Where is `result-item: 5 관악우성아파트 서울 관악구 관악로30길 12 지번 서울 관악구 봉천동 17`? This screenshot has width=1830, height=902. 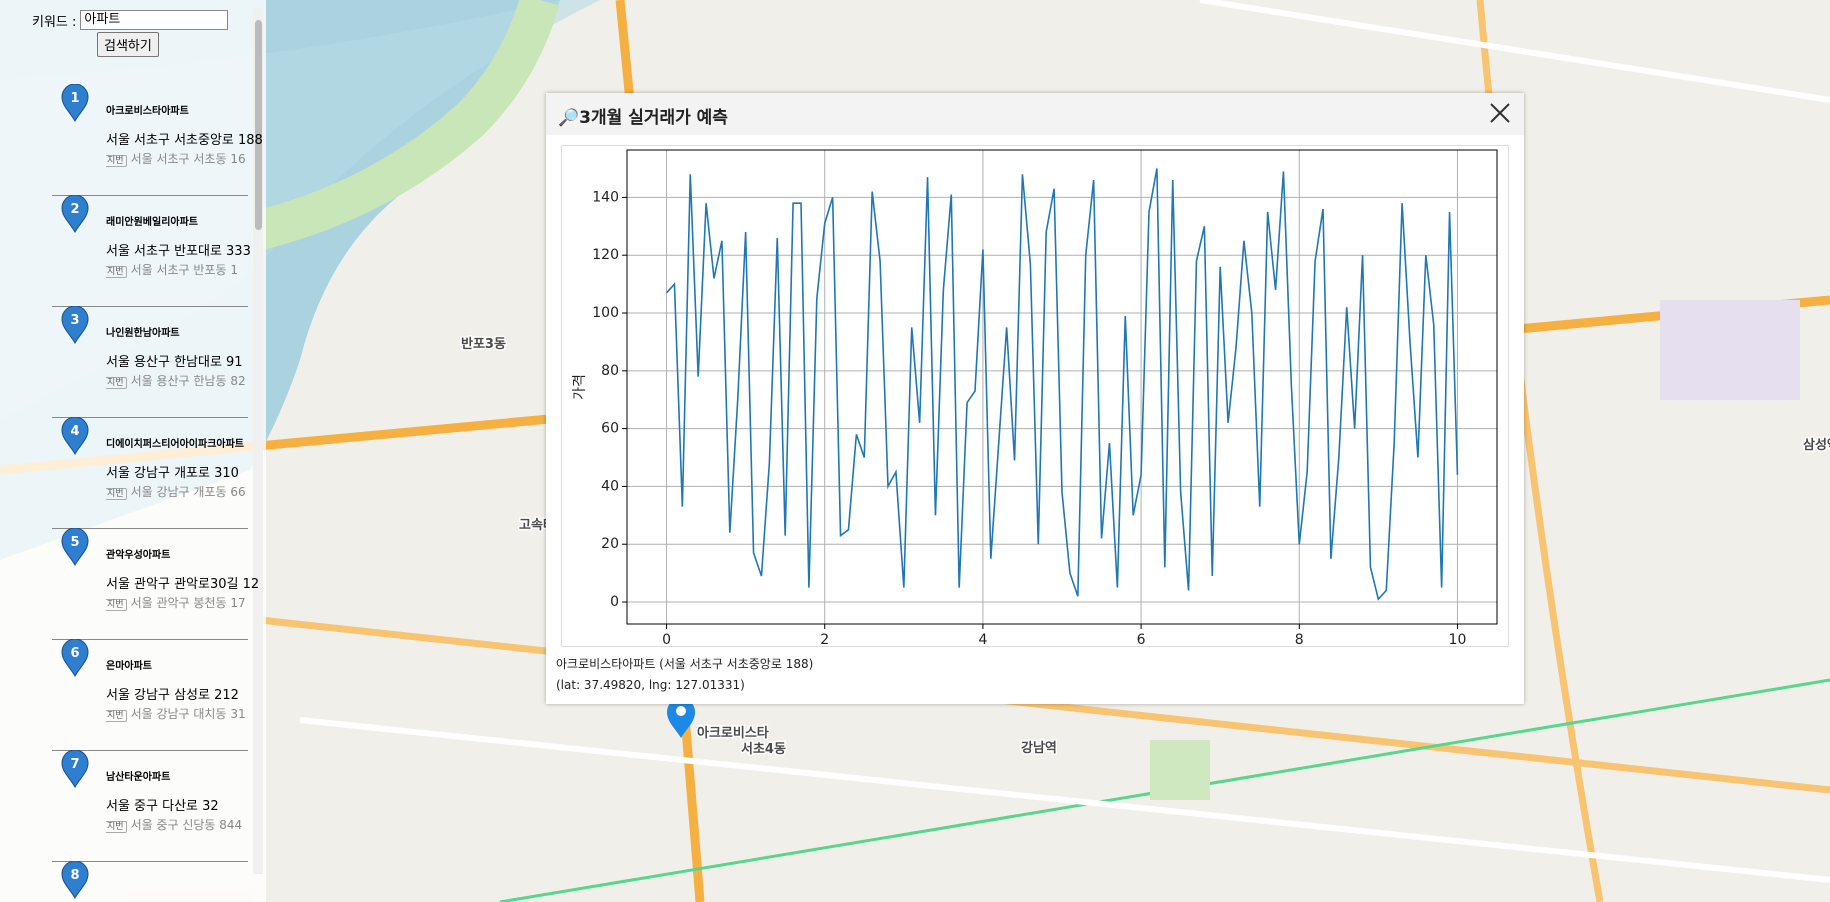
result-item: 5 관악우성아파트 서울 관악구 관악로30길 12 지번 서울 관악구 봉천동 17 is located at coordinates (155, 584).